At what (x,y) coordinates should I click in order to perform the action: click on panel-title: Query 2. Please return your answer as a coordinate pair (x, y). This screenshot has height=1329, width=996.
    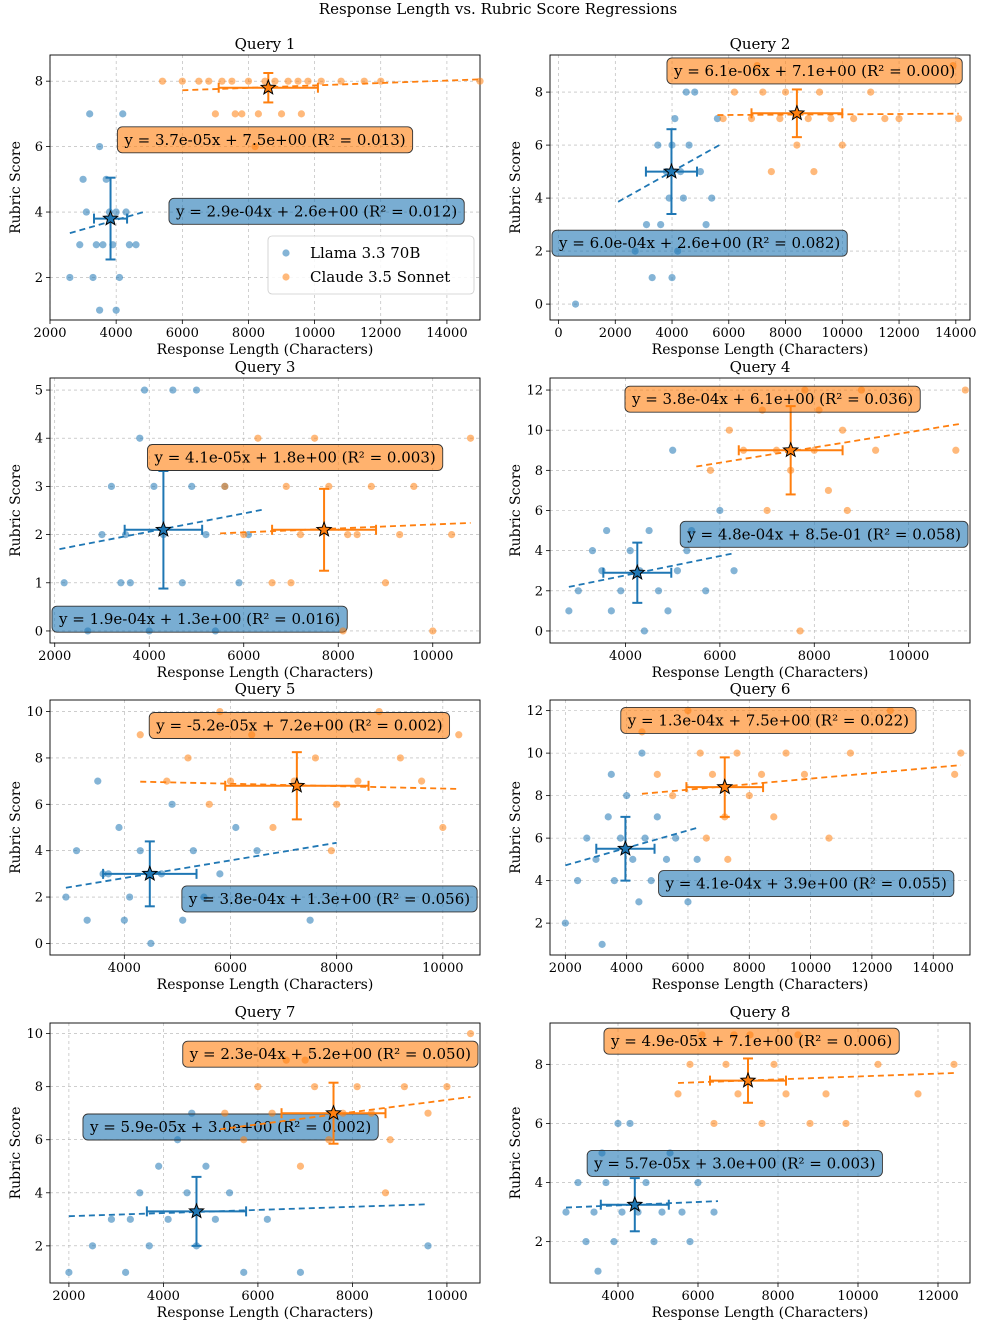
    Looking at the image, I should click on (760, 44).